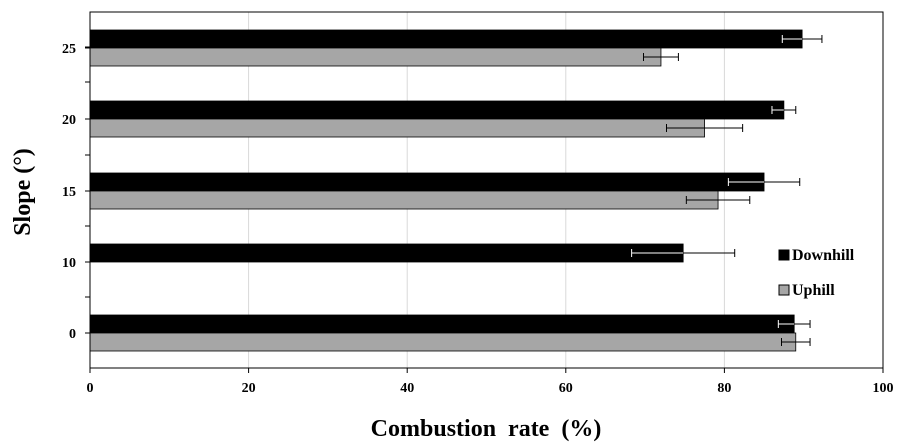 This screenshot has height=443, width=901. I want to click on y-axis: 0 10 15 20 25, so click(76, 192).